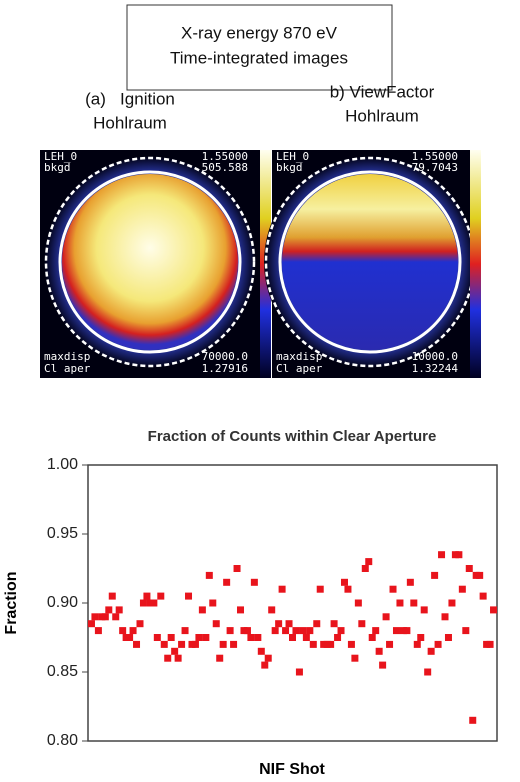 This screenshot has width=520, height=782. Describe the element at coordinates (60, 156) in the screenshot. I see `image-label: LEH_0` at that location.